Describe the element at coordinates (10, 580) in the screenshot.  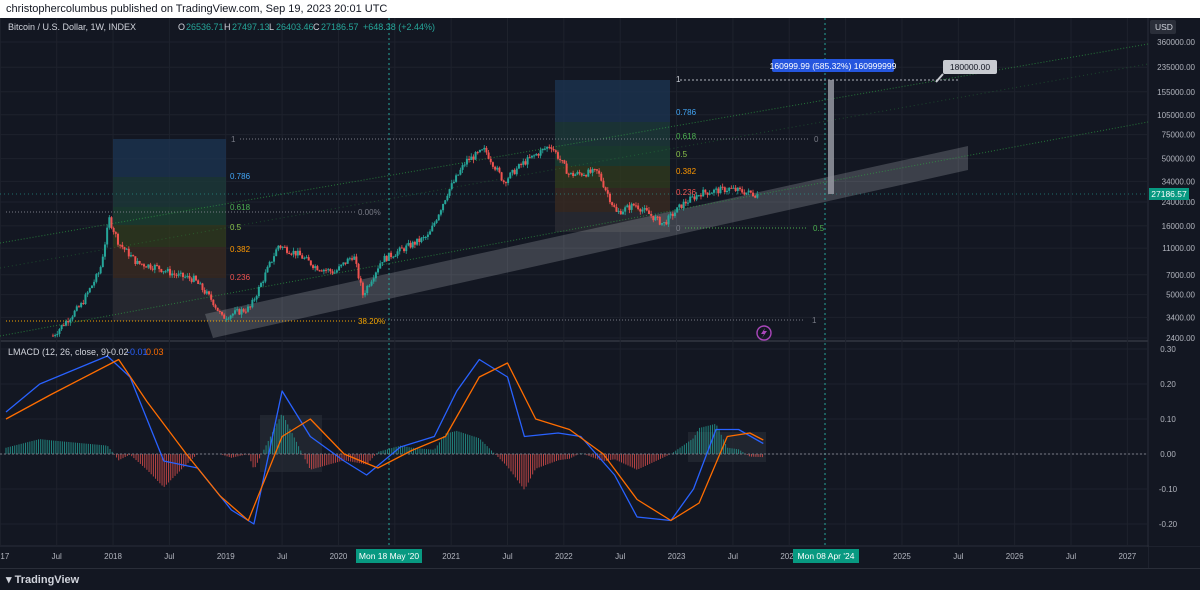
I see `tv-icon: ▾` at that location.